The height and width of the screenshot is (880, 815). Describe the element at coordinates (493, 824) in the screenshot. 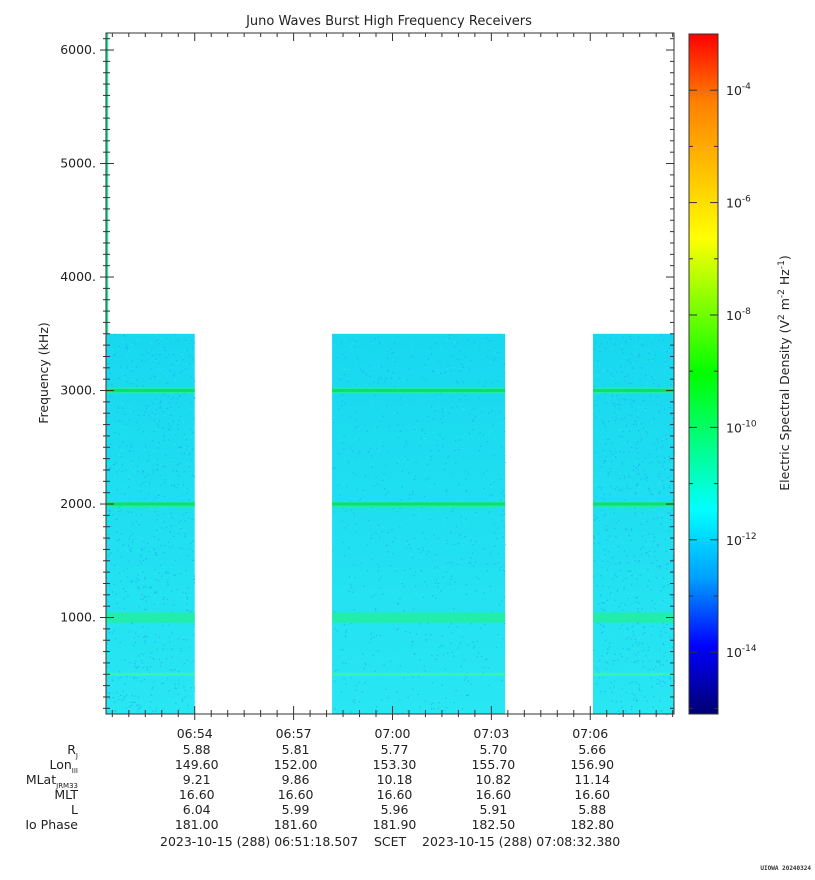

I see `ephemeris-value: 182.50` at that location.